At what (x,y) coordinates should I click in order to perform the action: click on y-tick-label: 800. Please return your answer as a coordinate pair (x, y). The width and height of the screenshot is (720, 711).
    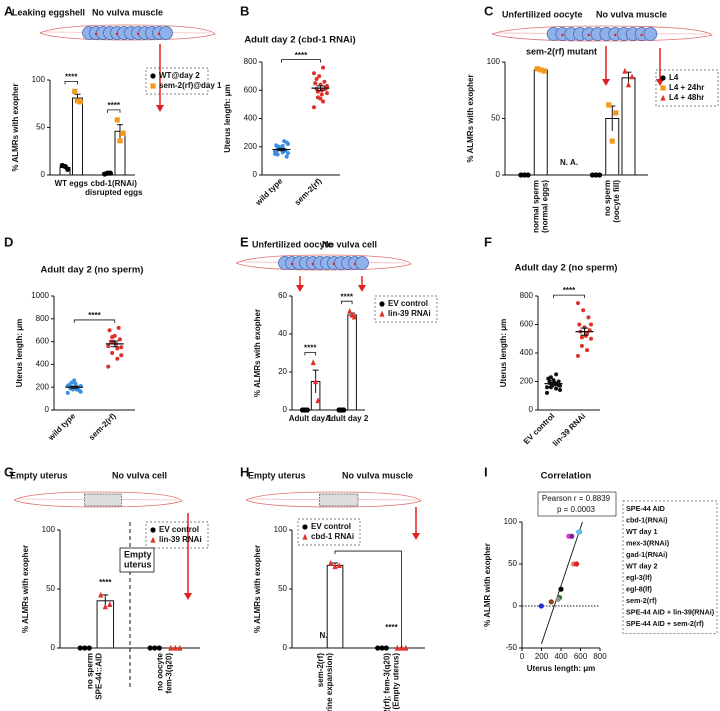
    Looking at the image, I should click on (527, 295).